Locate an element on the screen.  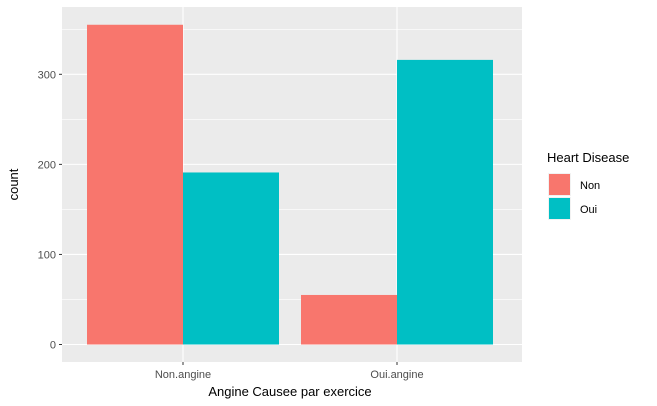
y-tick-label: 0 is located at coordinates (53, 346).